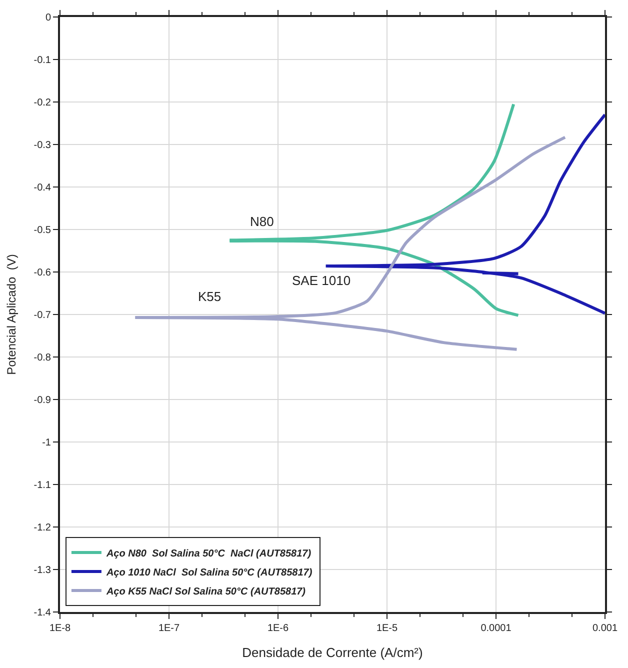 The width and height of the screenshot is (628, 668). Describe the element at coordinates (387, 628) in the screenshot. I see `x-tick-label: 1E-5` at that location.